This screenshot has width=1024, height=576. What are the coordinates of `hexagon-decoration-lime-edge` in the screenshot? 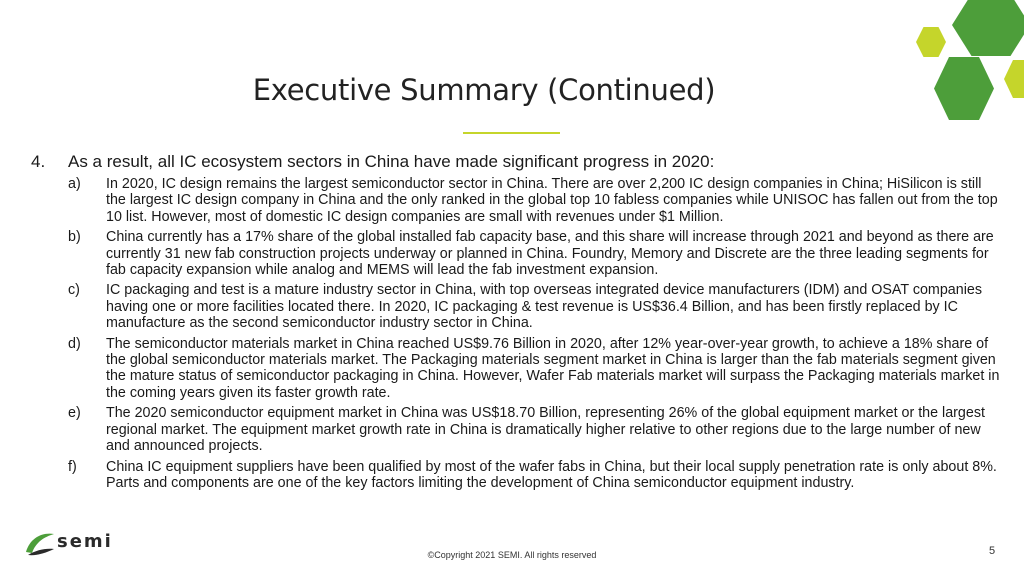 It's located at (1014, 79).